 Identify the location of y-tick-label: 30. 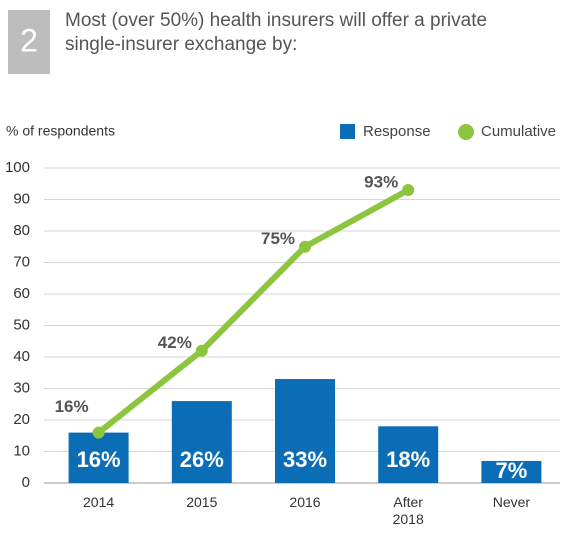
(21, 387).